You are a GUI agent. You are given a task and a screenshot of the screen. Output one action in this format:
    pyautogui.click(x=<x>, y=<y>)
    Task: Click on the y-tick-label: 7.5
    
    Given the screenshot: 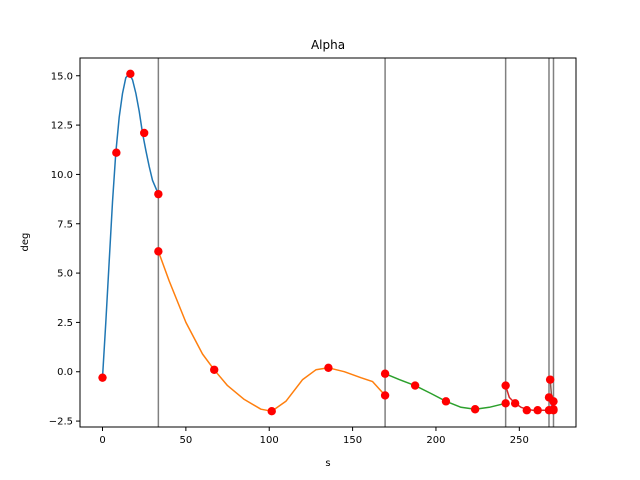 What is the action you would take?
    pyautogui.click(x=65, y=224)
    